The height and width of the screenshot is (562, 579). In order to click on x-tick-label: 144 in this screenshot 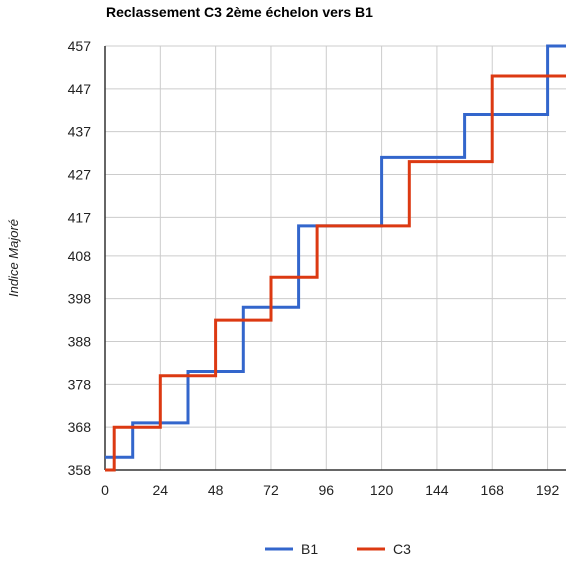, I will do `click(437, 490)`.